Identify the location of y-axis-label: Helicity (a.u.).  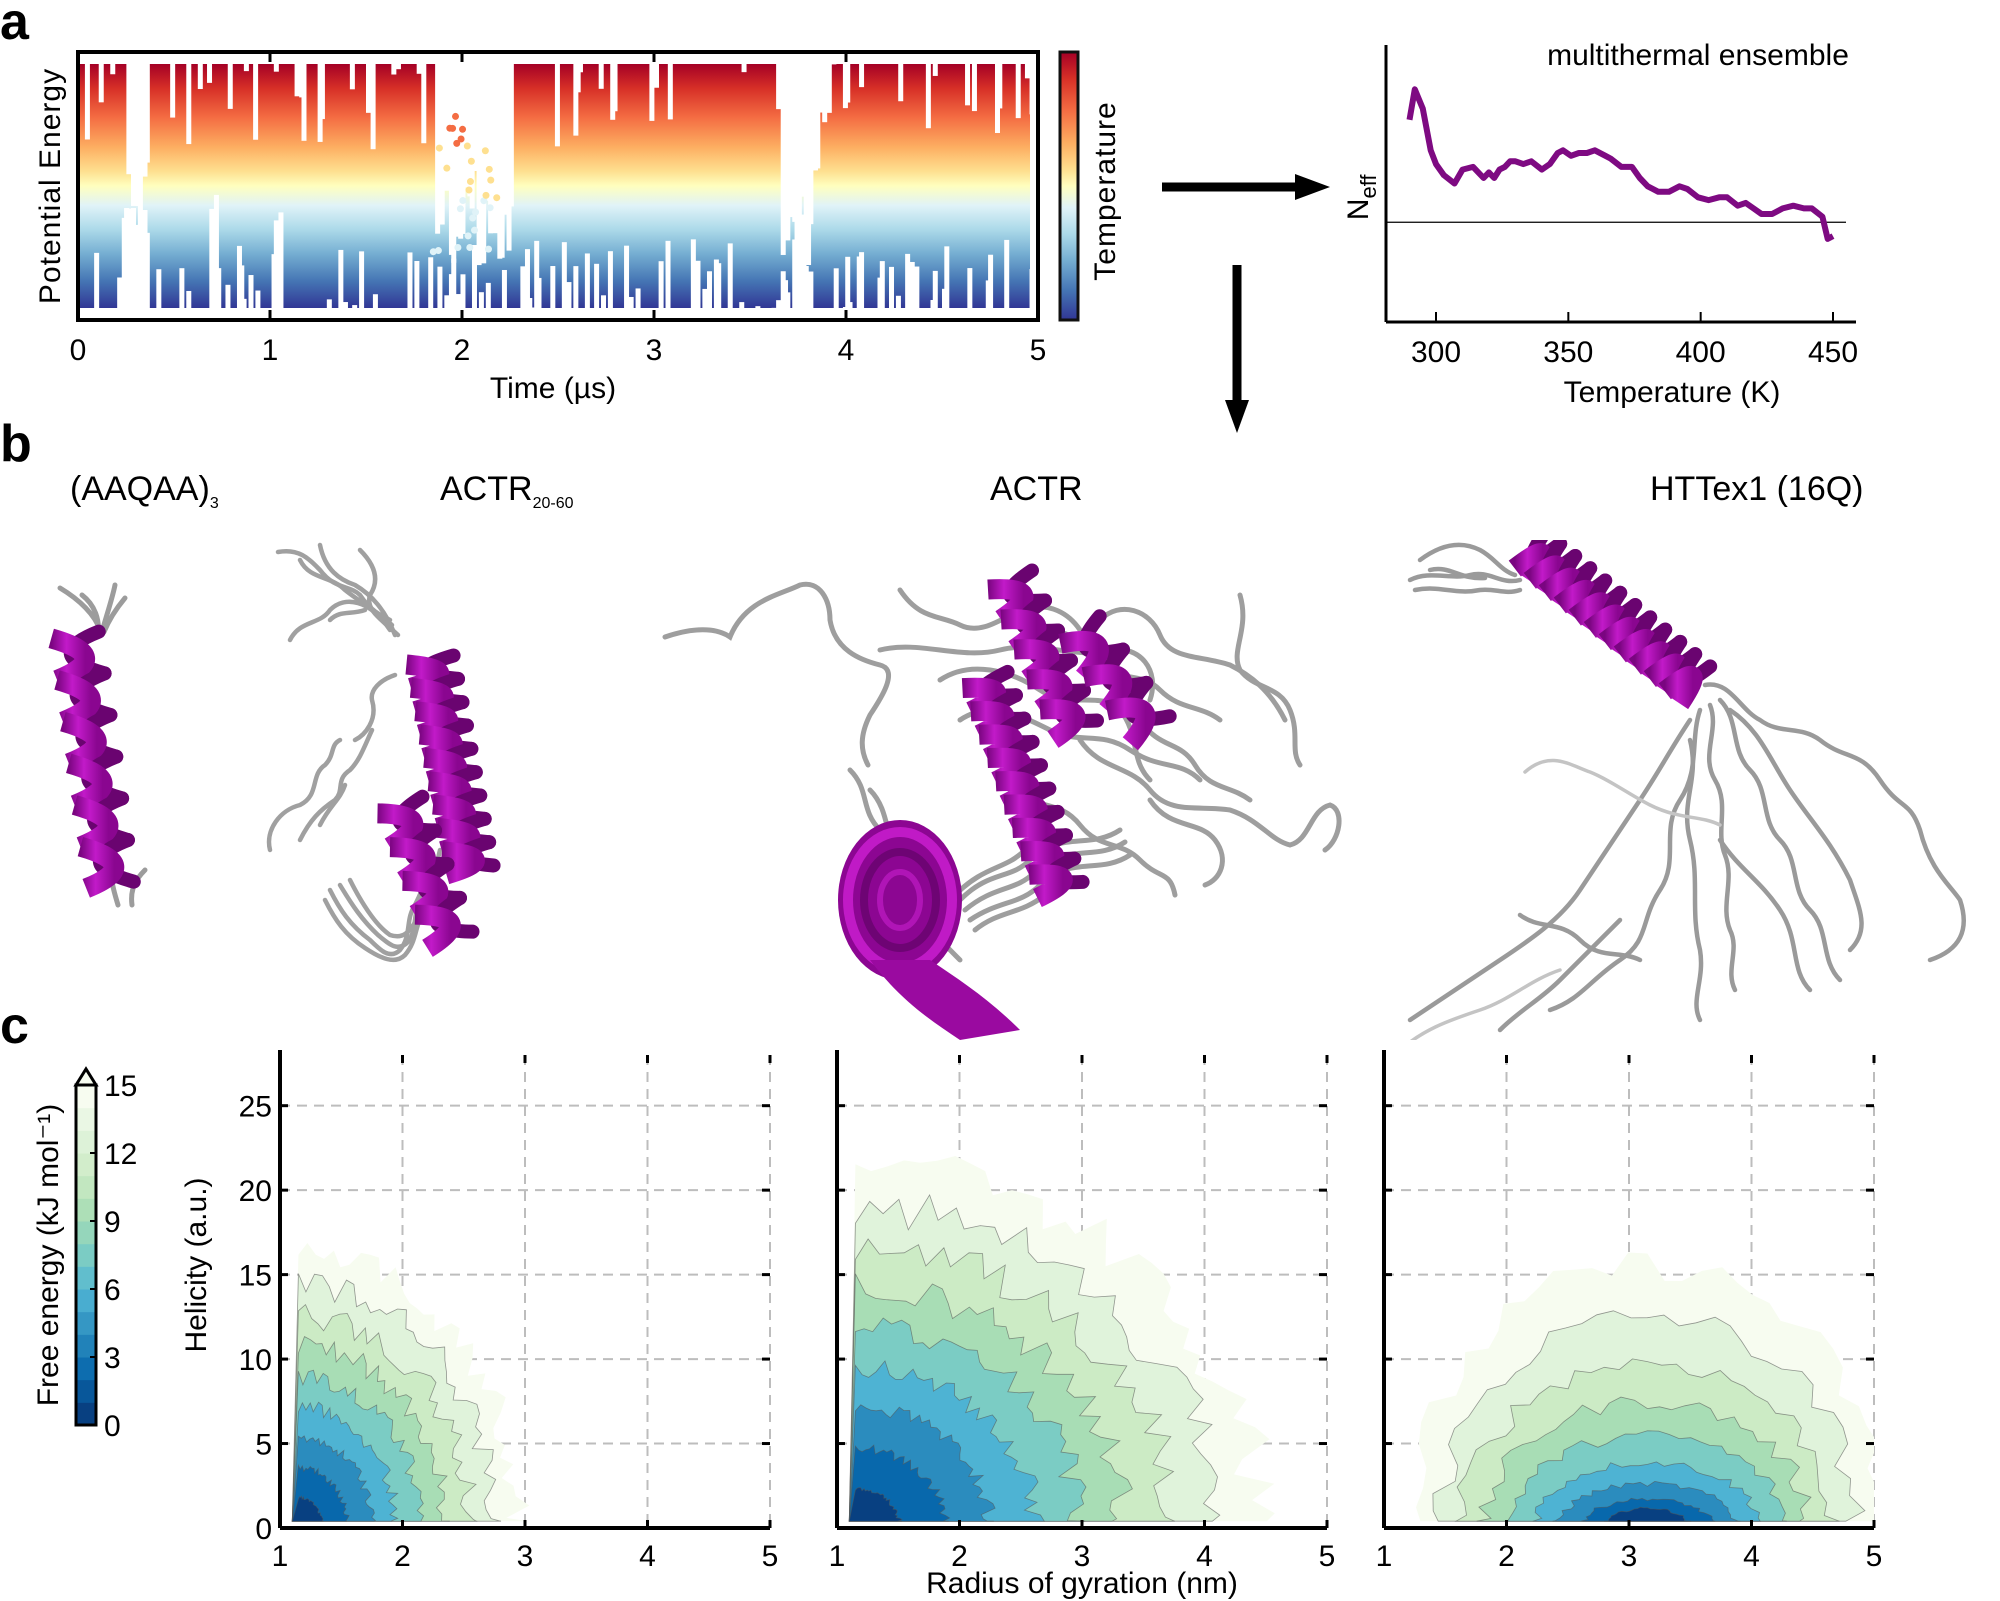
(196, 1264).